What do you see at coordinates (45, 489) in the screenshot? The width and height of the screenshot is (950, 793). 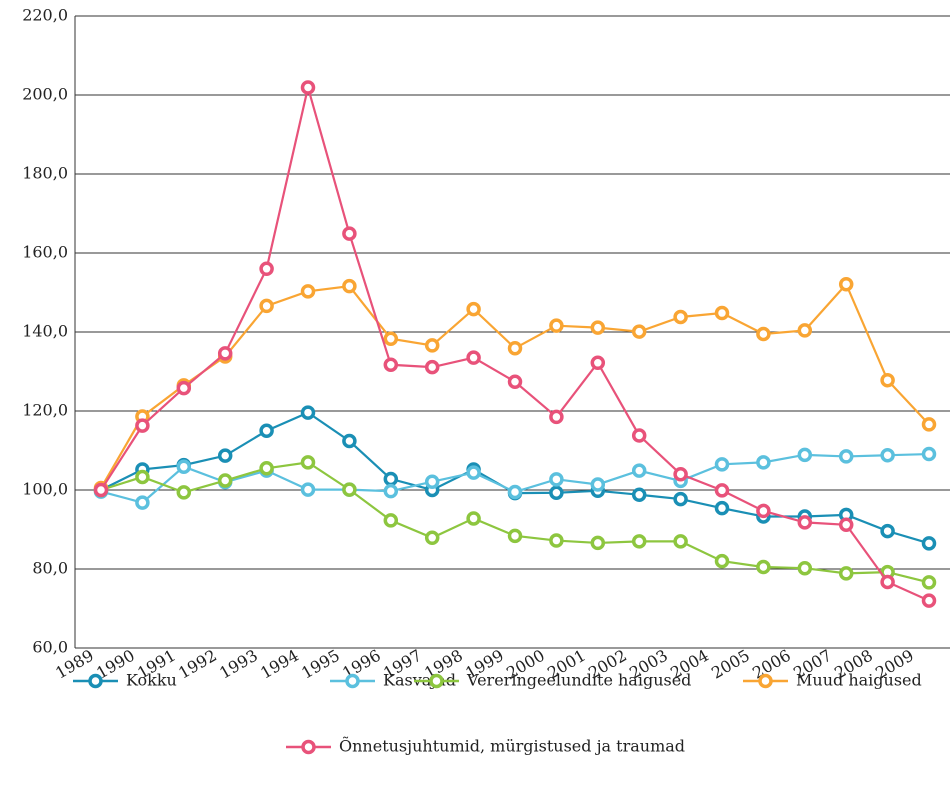 I see `y-tick-label: 100,0` at bounding box center [45, 489].